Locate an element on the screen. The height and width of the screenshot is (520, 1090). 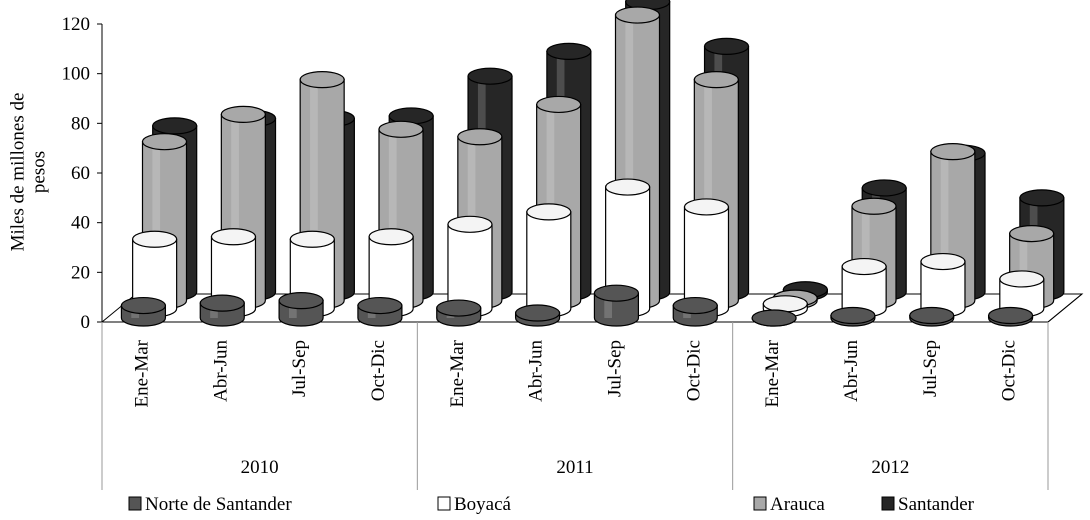
floor-edge is located at coordinates (1065, 308).